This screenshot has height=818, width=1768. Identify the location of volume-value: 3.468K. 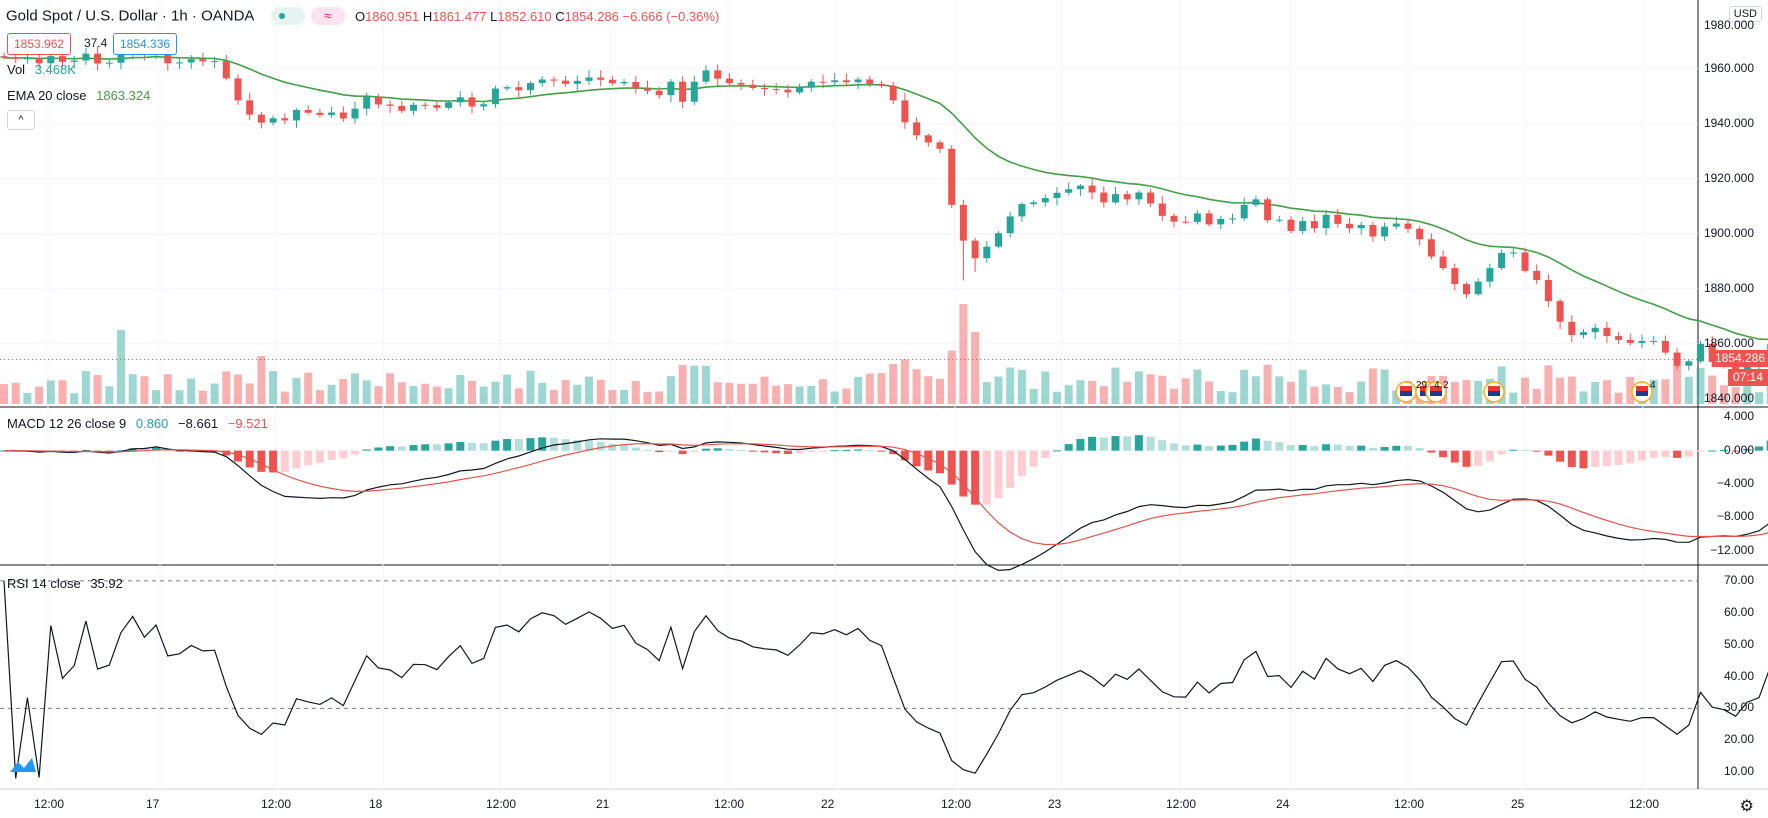
(55, 69).